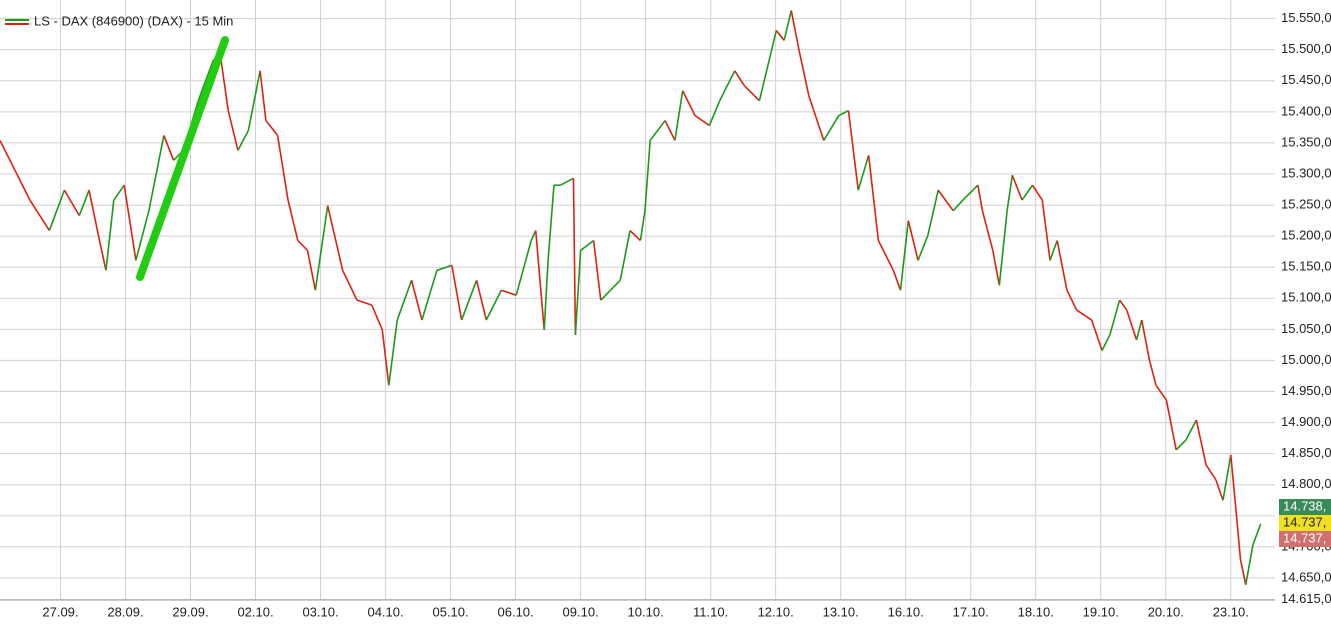 The height and width of the screenshot is (628, 1331). I want to click on x-tick-label: 04.10., so click(385, 611).